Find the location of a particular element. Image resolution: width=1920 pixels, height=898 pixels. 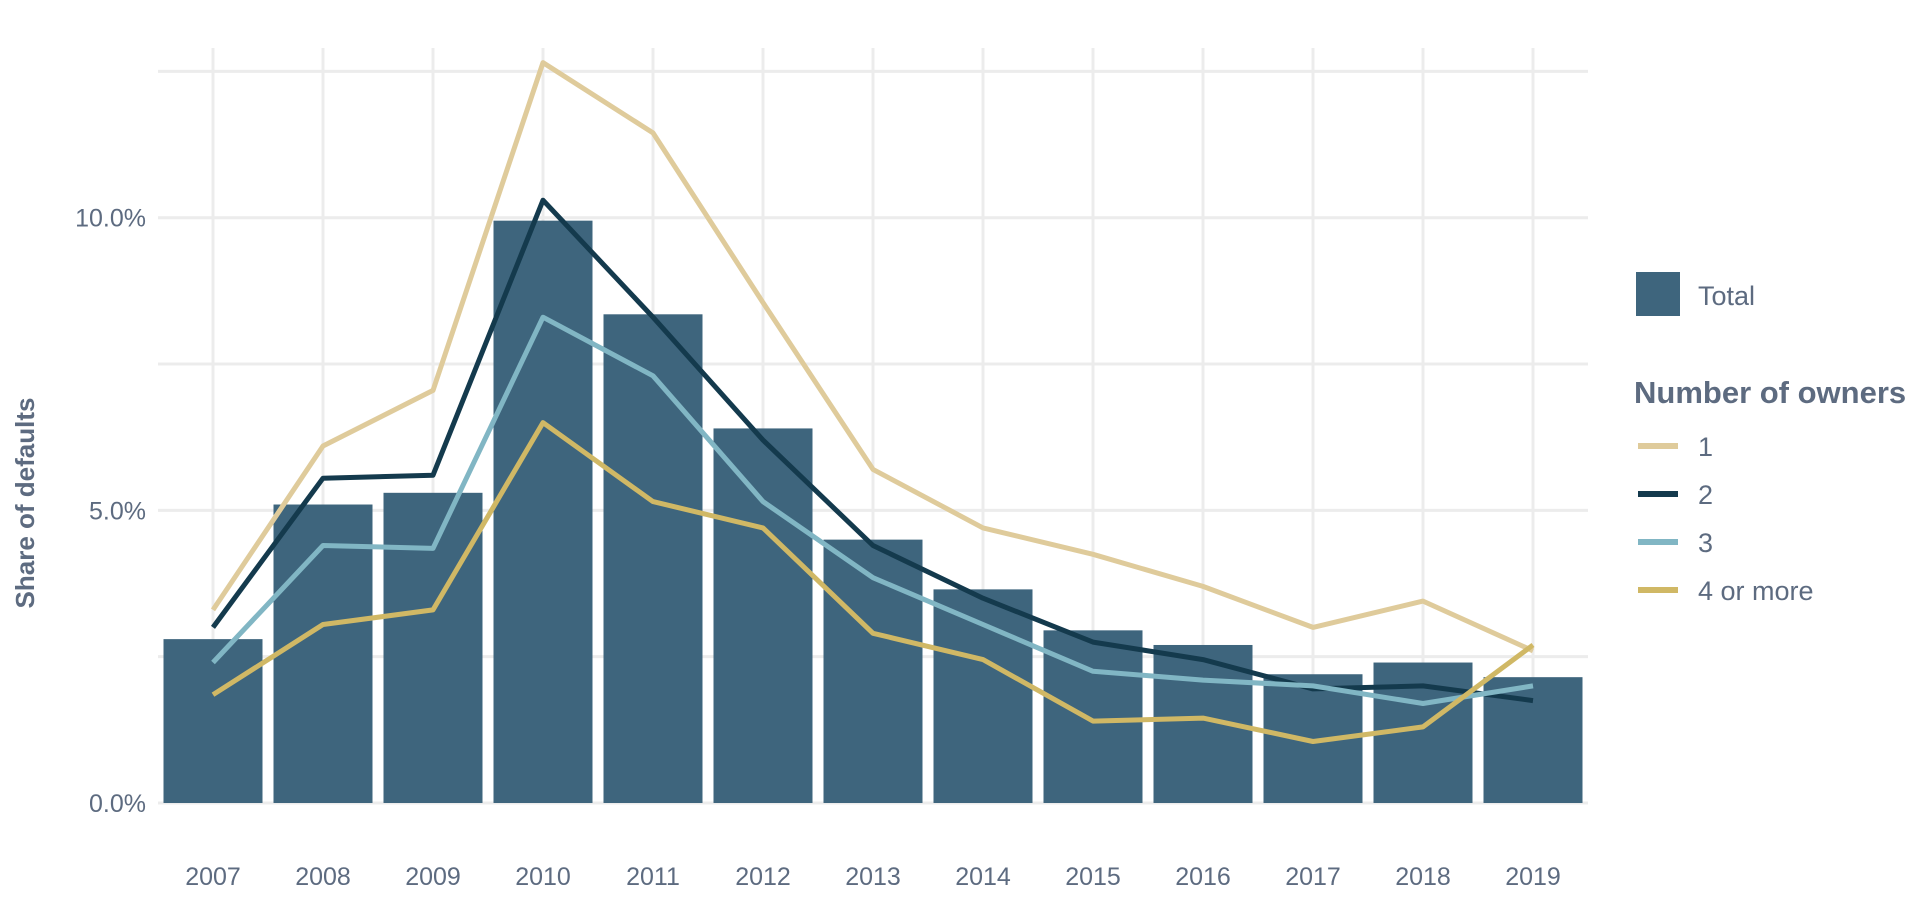

legend-label-series: 4 or more is located at coordinates (1756, 591).